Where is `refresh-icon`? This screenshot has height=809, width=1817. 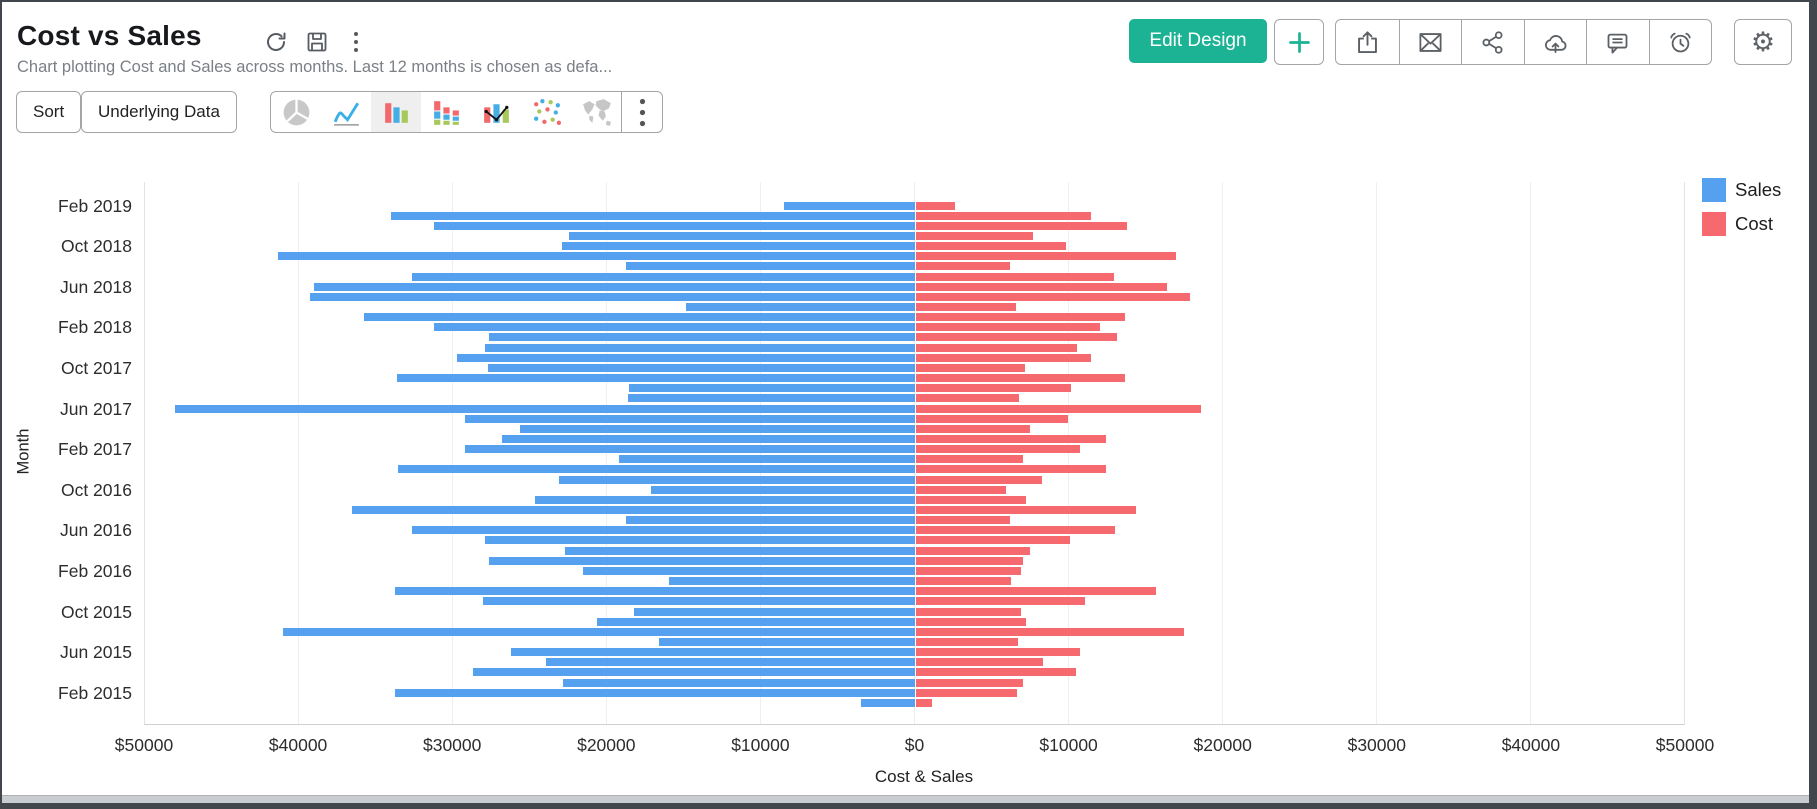 refresh-icon is located at coordinates (278, 42).